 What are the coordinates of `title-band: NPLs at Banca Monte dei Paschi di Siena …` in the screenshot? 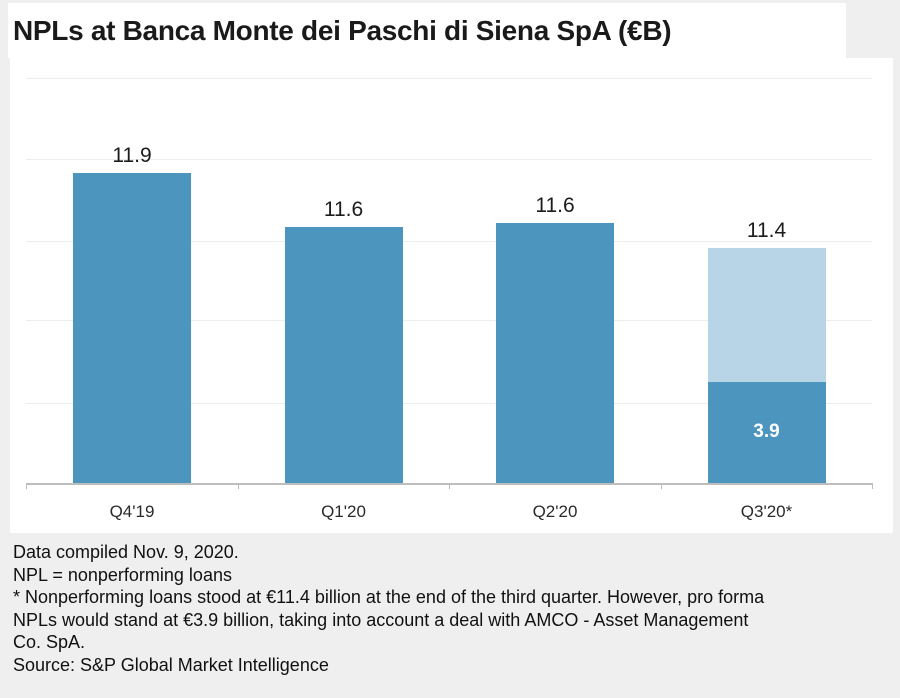 It's located at (427, 30).